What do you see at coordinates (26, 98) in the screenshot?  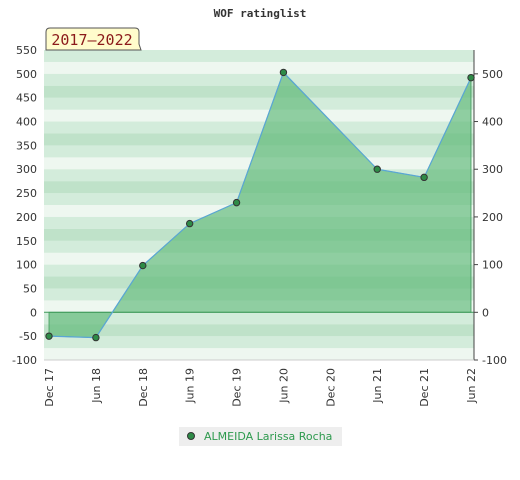 I see `y-tick-left-label: 450` at bounding box center [26, 98].